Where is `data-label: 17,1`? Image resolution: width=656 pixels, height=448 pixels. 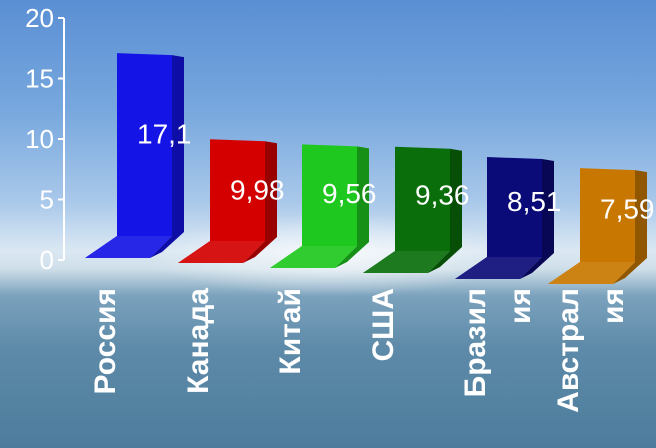 data-label: 17,1 is located at coordinates (164, 134).